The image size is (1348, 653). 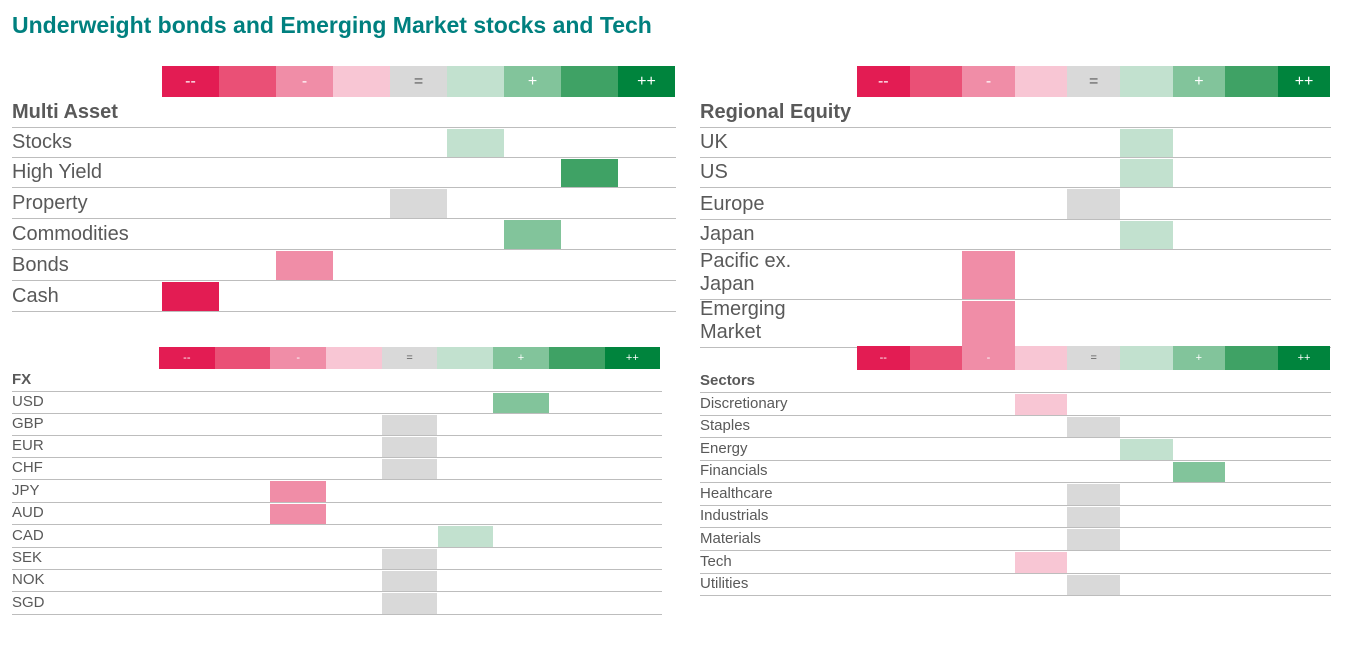 I want to click on table-heading: Sectors, so click(x=728, y=380).